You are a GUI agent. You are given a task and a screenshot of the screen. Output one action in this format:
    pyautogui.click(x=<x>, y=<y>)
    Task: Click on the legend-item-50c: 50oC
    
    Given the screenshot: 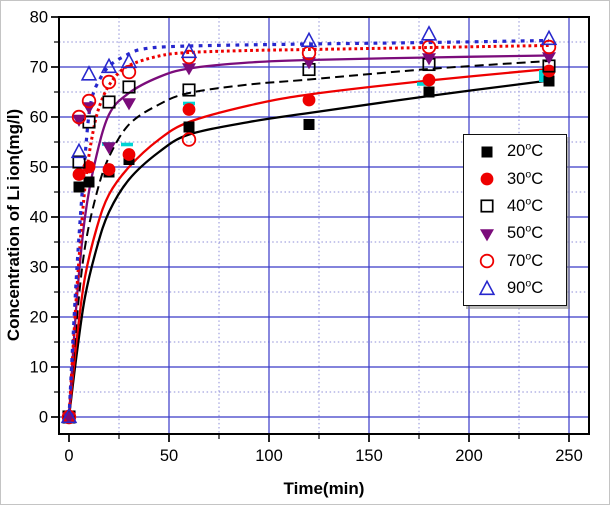 What is the action you would take?
    pyautogui.click(x=521, y=233)
    